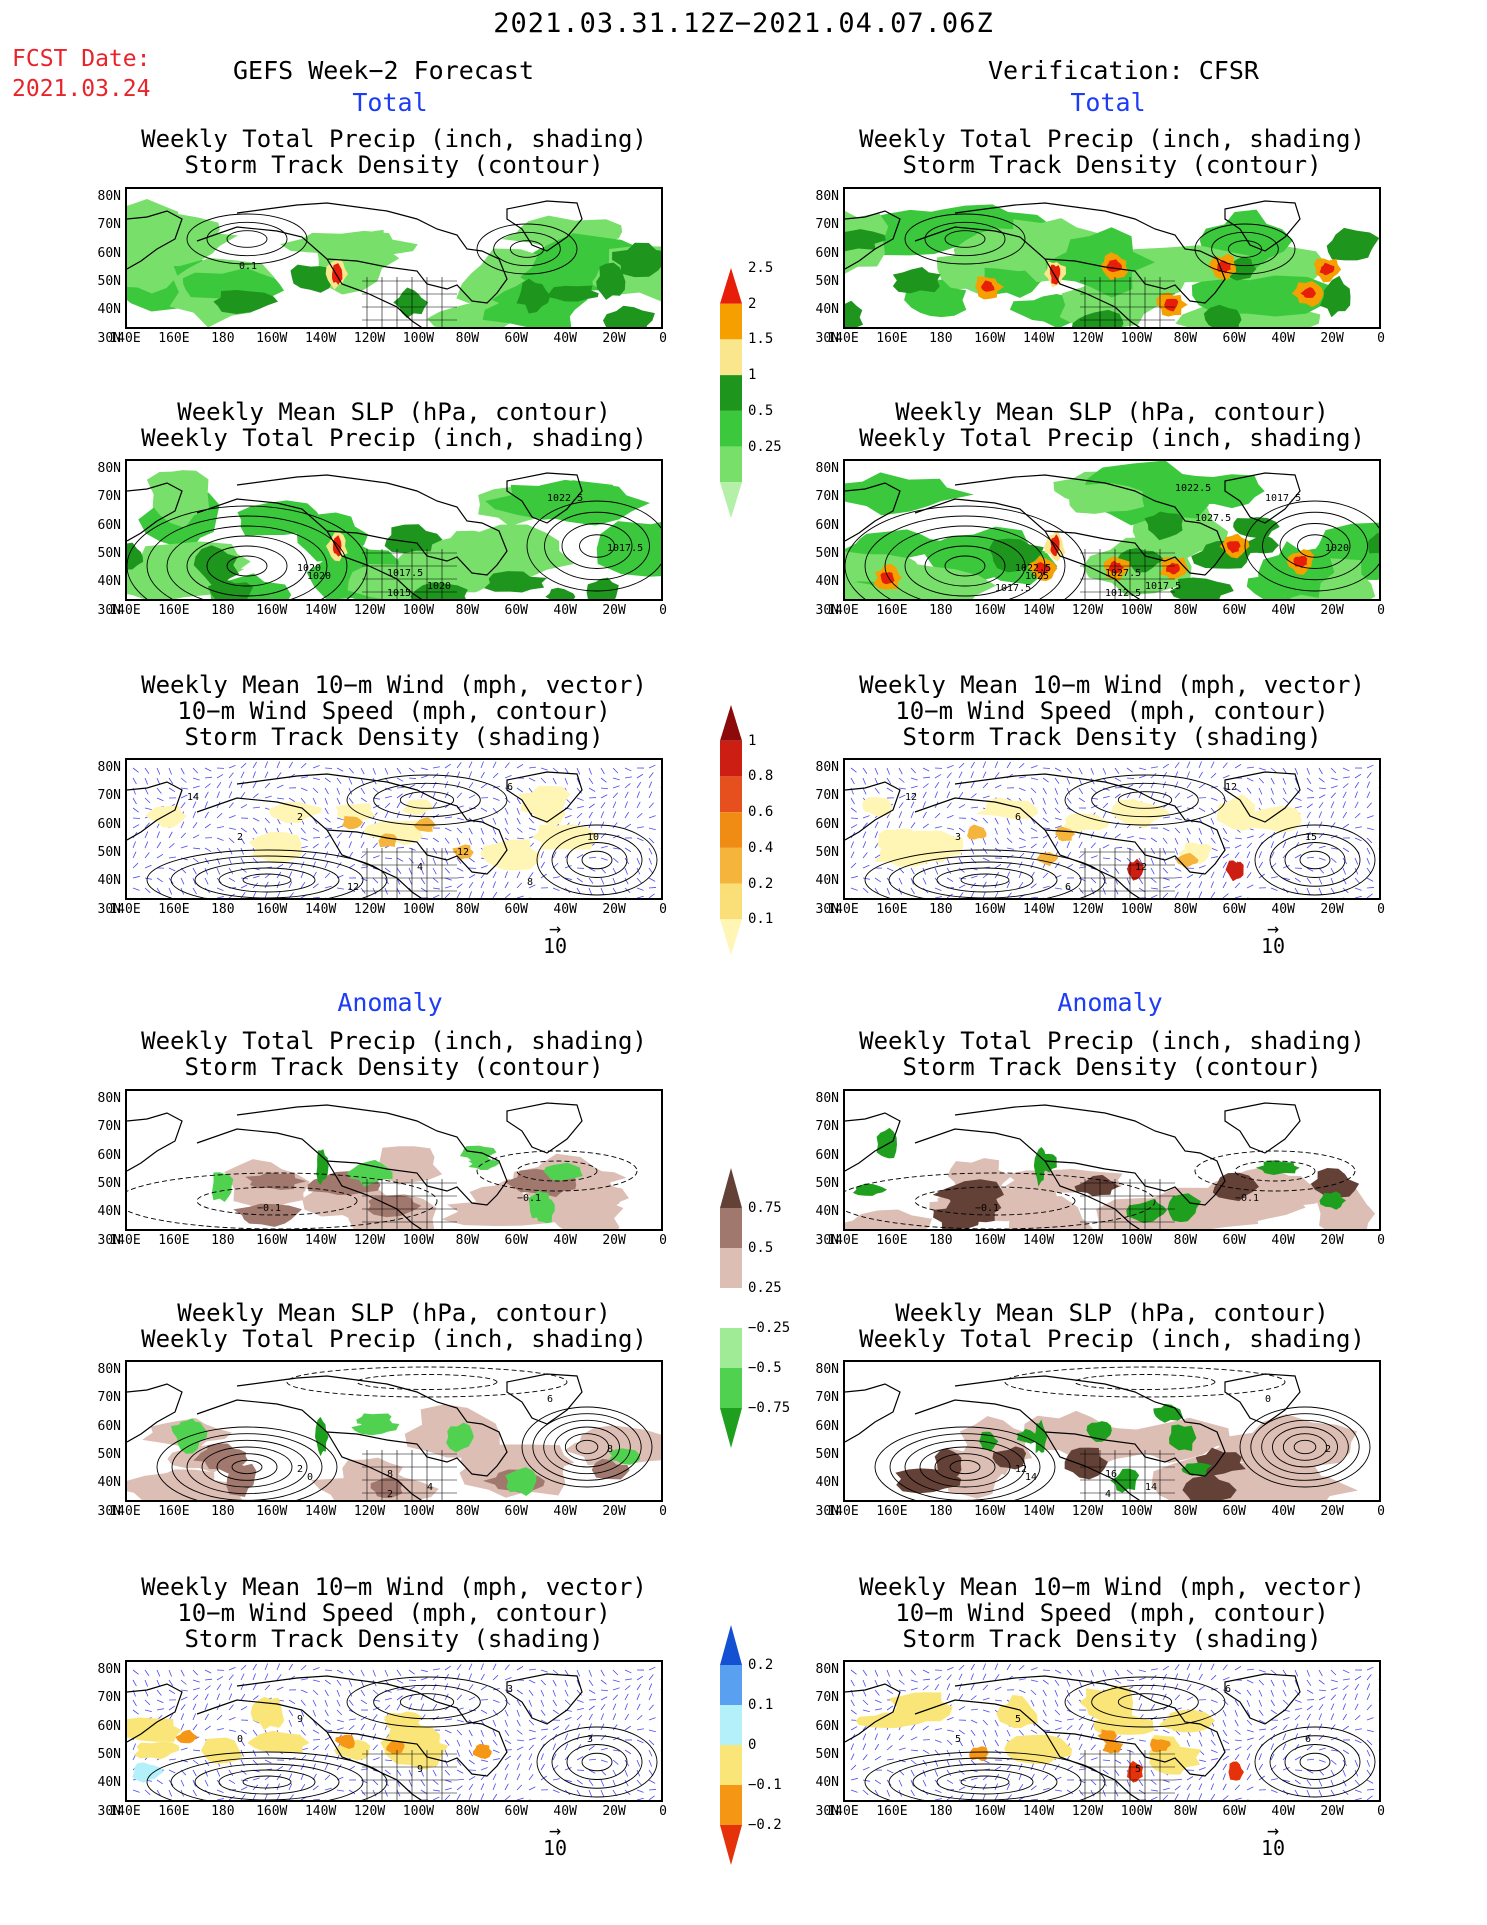  What do you see at coordinates (109, 1754) in the screenshot?
I see `lat-tick-label: 50N` at bounding box center [109, 1754].